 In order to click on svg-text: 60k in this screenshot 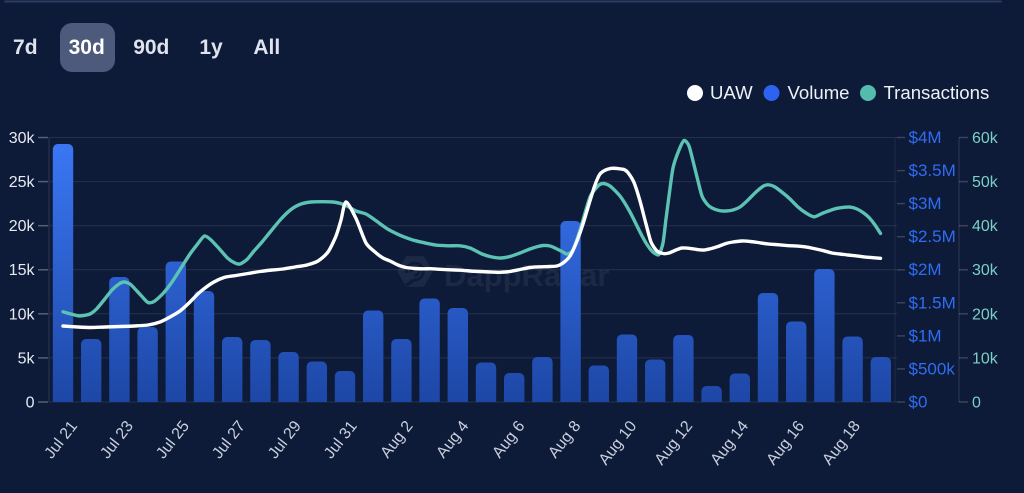, I will do `click(985, 138)`.